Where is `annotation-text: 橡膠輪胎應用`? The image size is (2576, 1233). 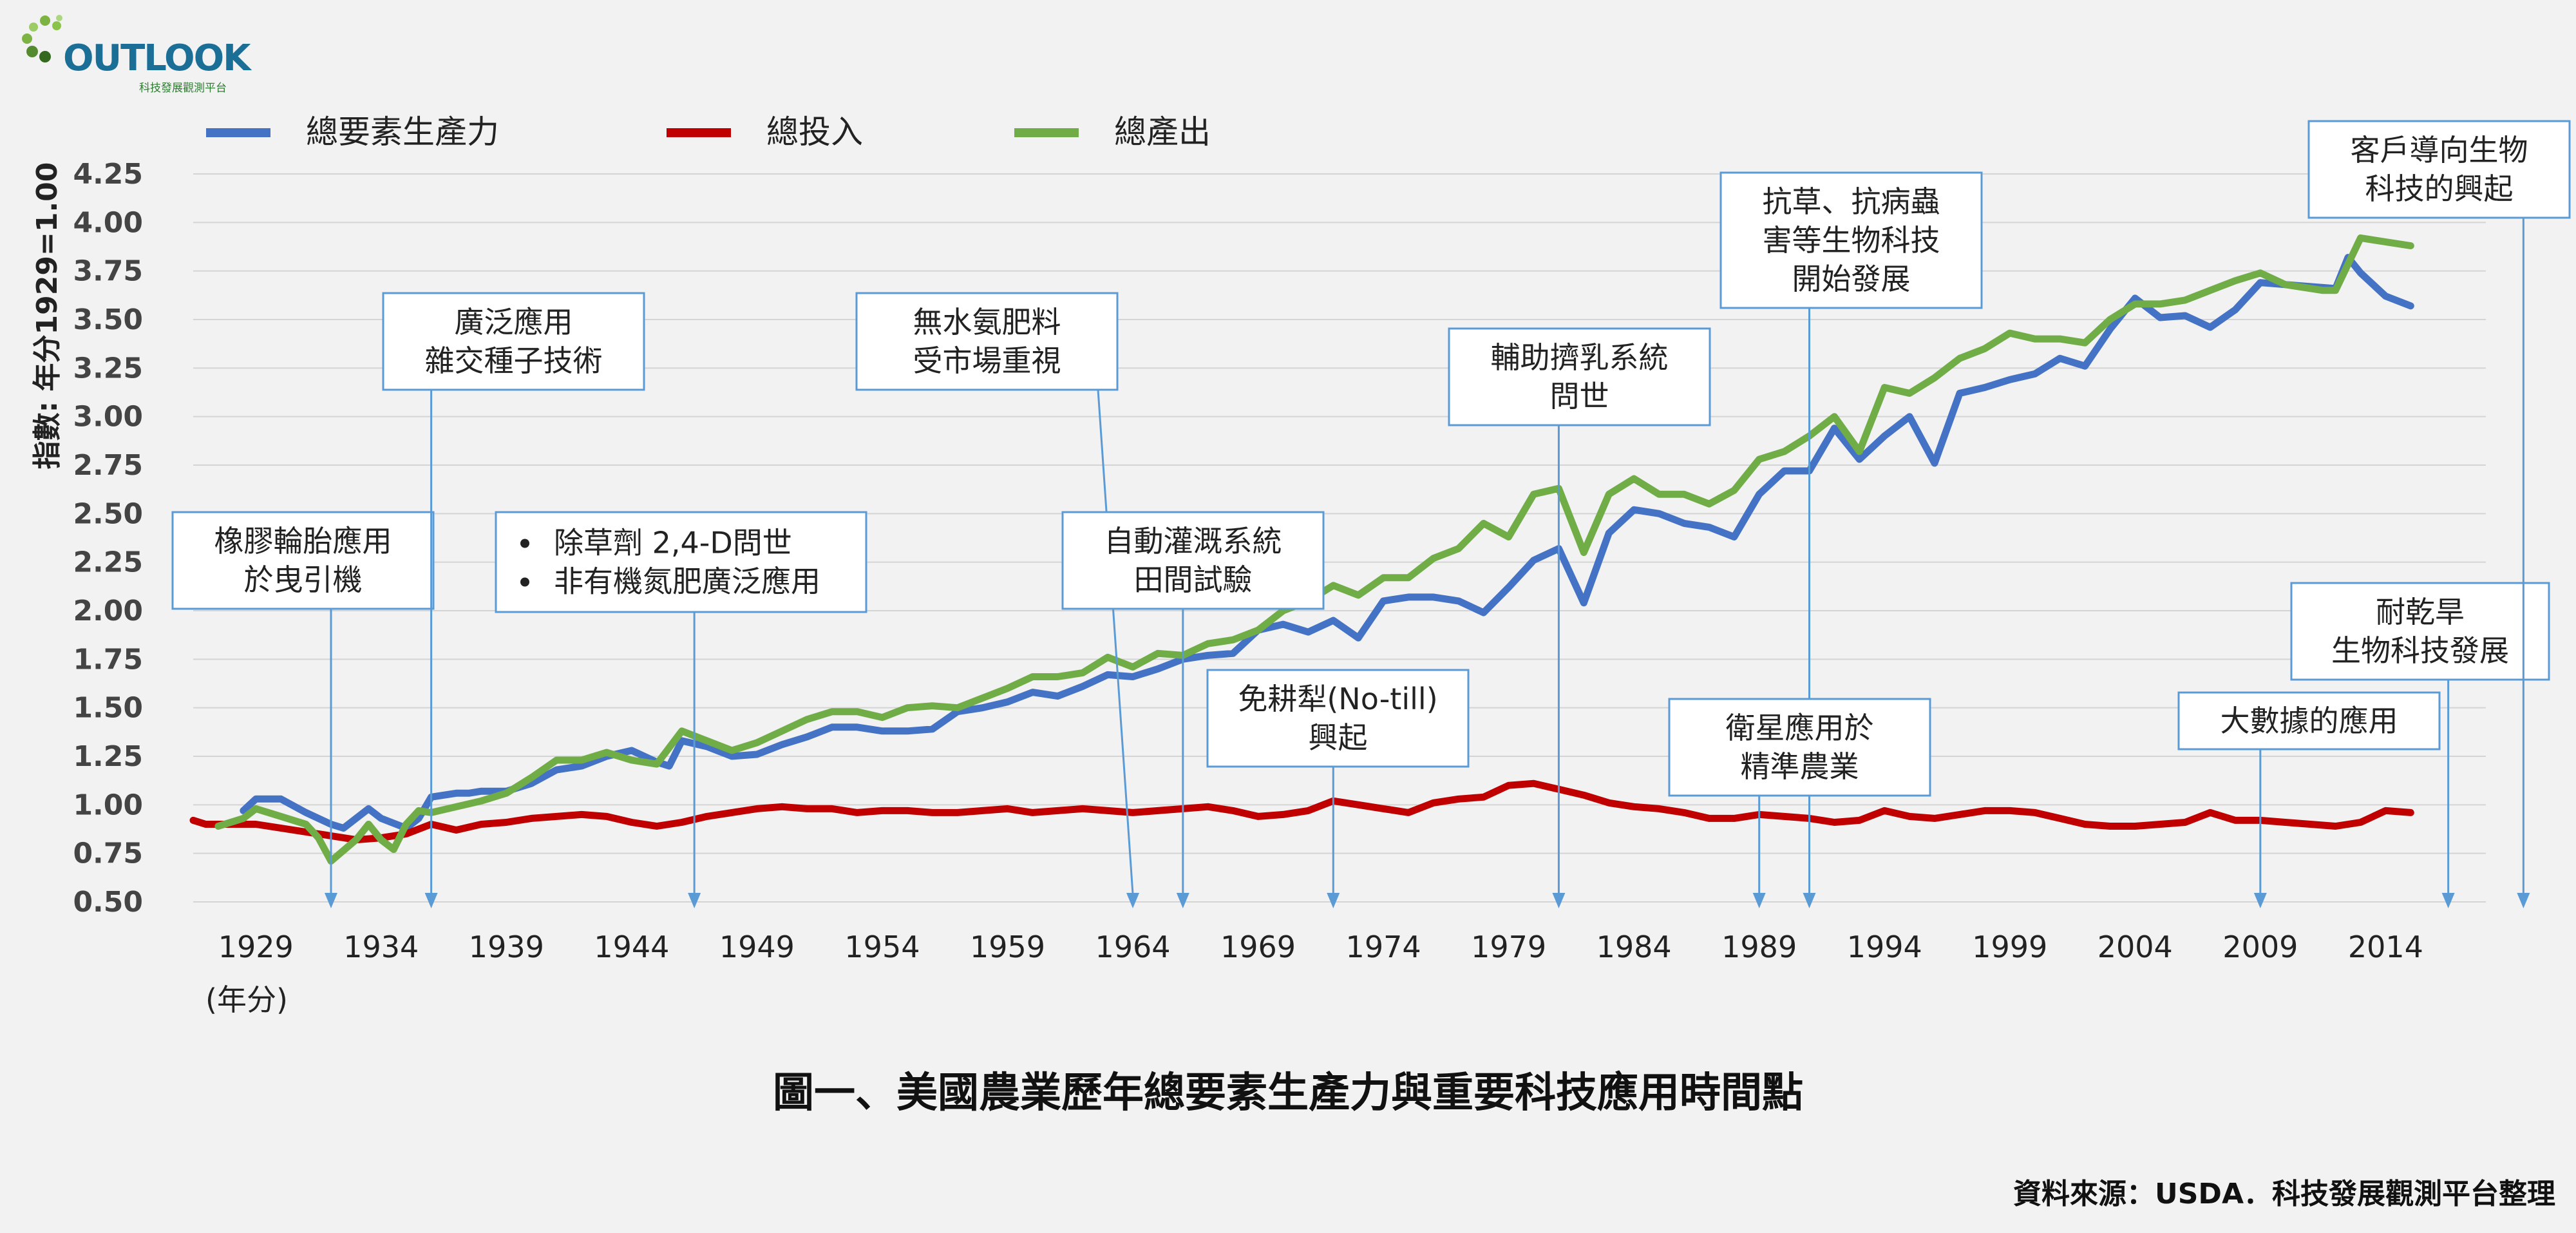 annotation-text: 橡膠輪胎應用 is located at coordinates (303, 541).